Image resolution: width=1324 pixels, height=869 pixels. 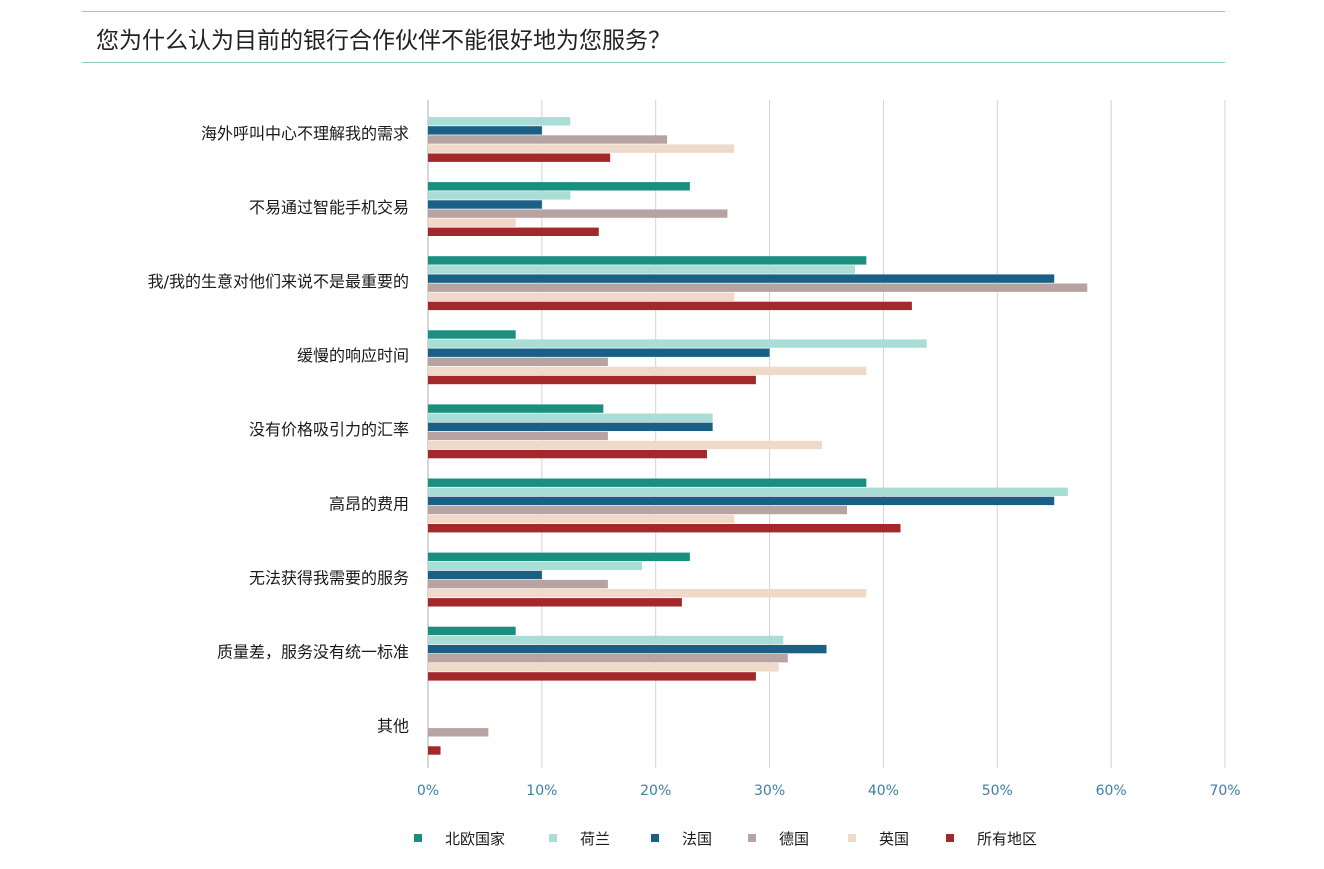 I want to click on chart-title: 您为什么认为目前的银行合作伙伴不能很好地为您服务？, so click(x=383, y=41).